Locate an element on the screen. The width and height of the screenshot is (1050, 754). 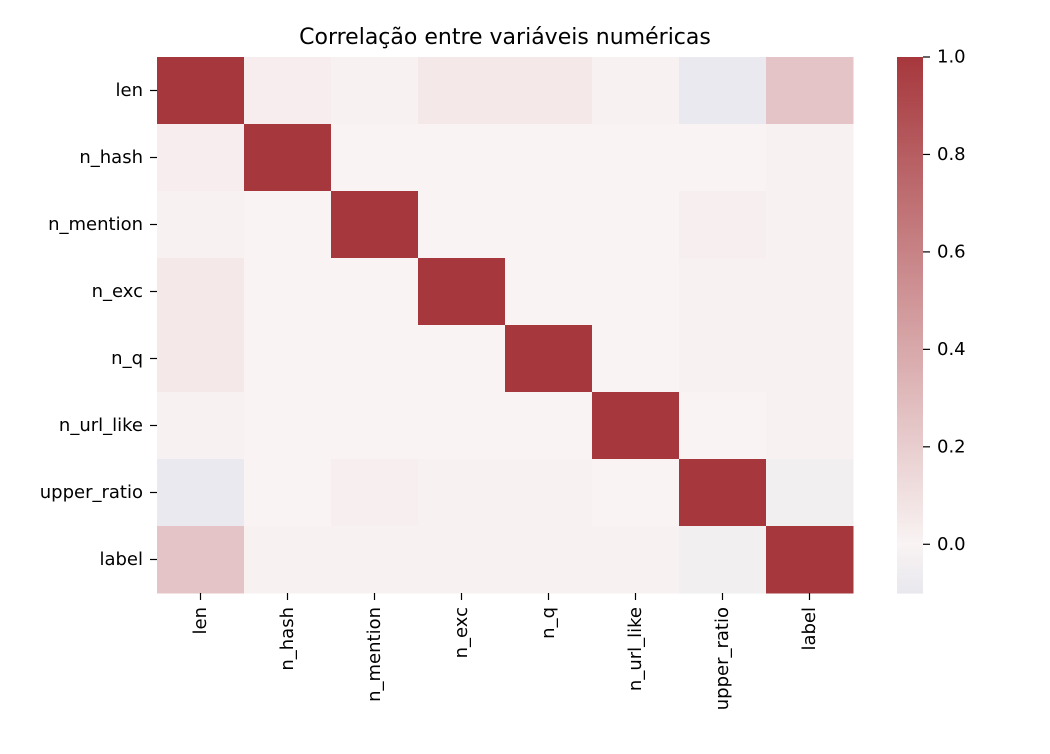
y-tick-label-n_exc: n_exc is located at coordinates (117, 291).